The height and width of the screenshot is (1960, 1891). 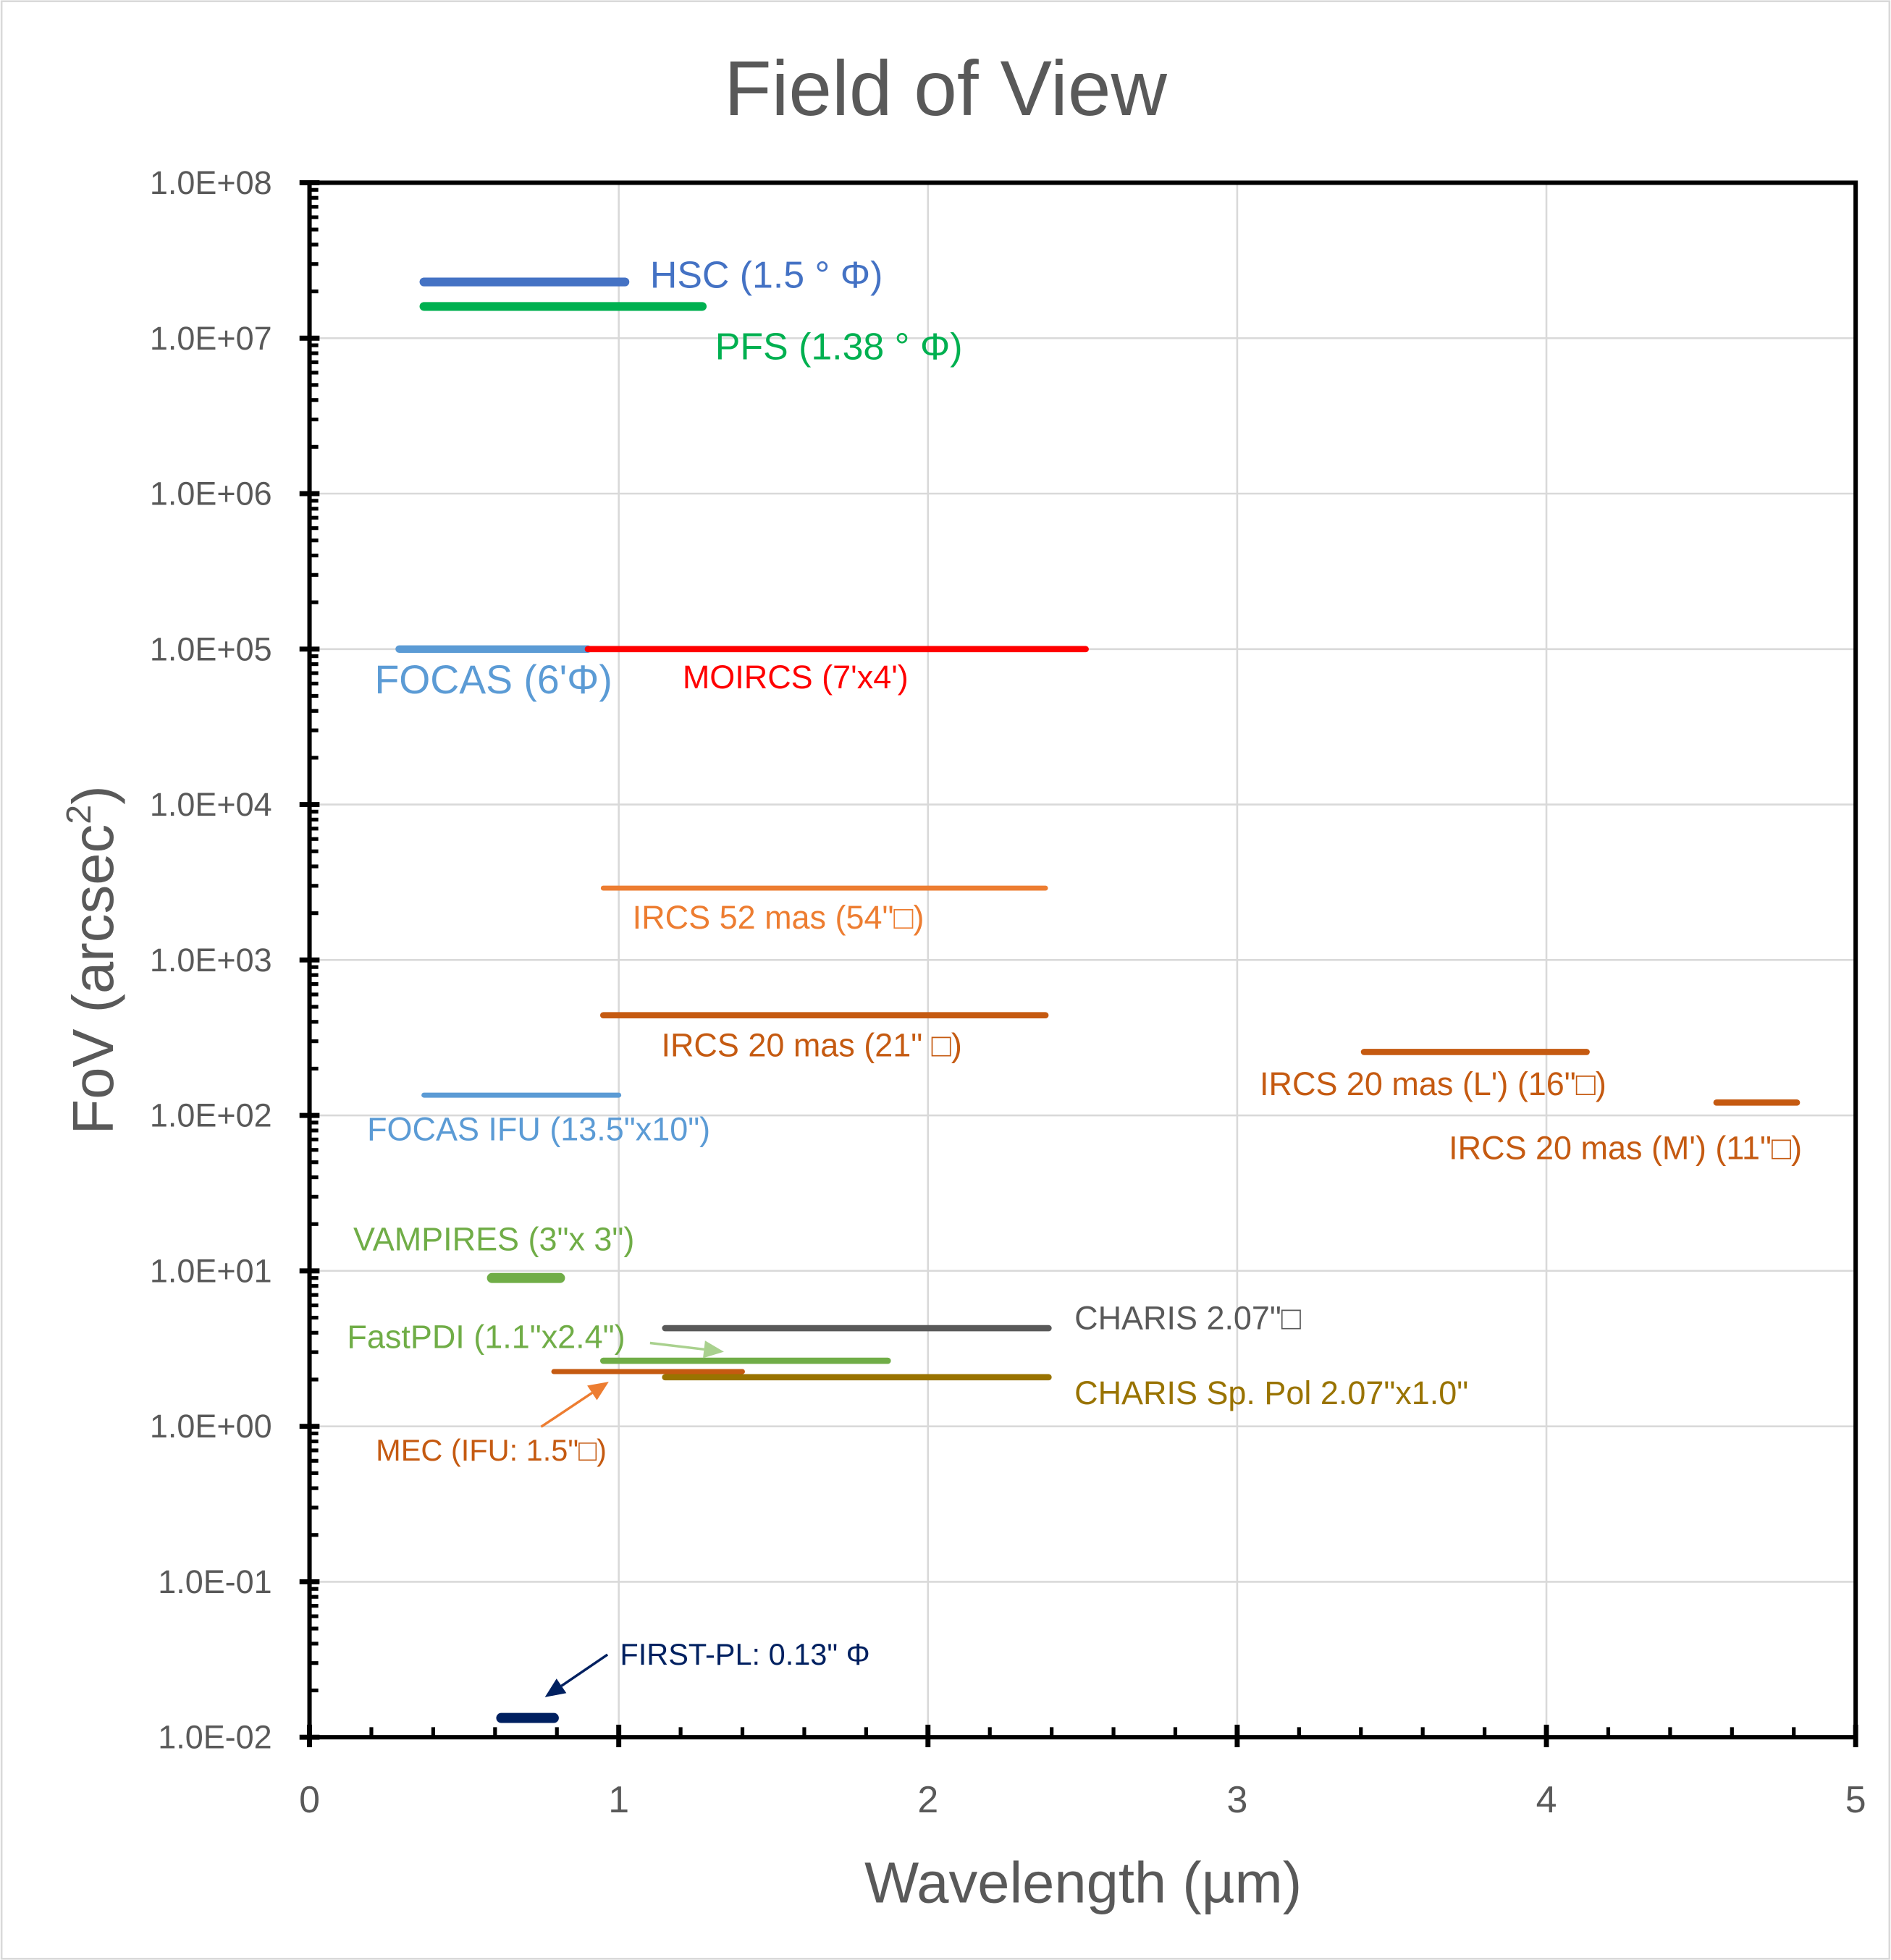 What do you see at coordinates (211, 648) in the screenshot?
I see `y-tick-label: 1.0E+05` at bounding box center [211, 648].